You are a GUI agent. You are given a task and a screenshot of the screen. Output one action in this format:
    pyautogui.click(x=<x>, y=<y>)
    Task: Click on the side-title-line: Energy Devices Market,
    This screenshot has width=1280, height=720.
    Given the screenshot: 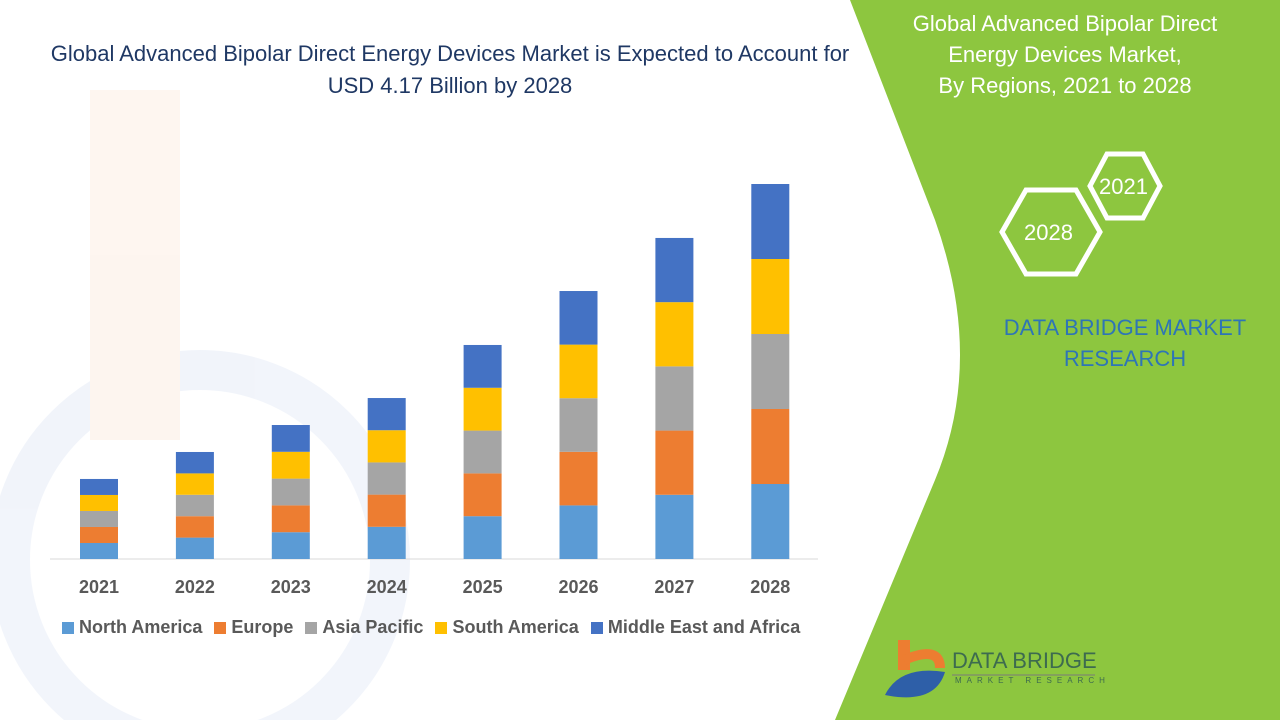 What is the action you would take?
    pyautogui.click(x=1065, y=54)
    